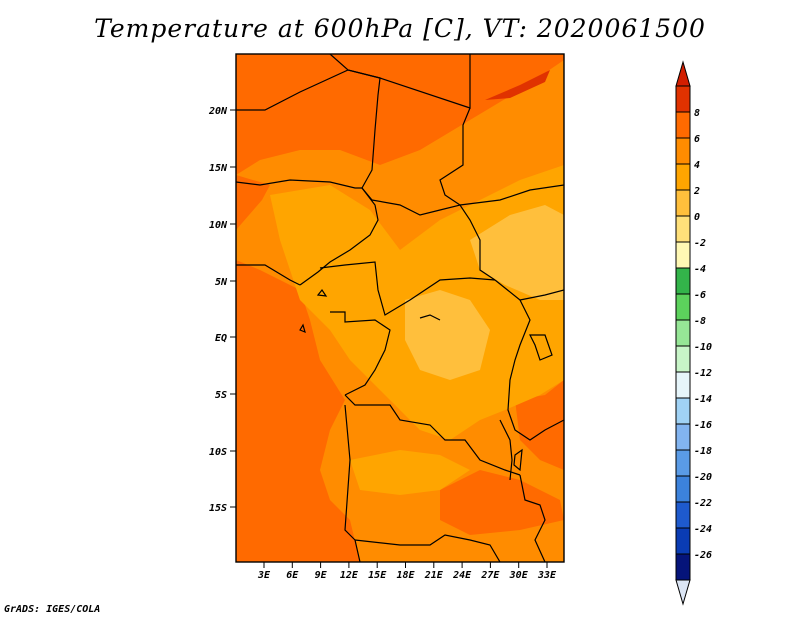 This screenshot has height=618, width=800. What do you see at coordinates (405, 575) in the screenshot?
I see `lon-label: 18E` at bounding box center [405, 575].